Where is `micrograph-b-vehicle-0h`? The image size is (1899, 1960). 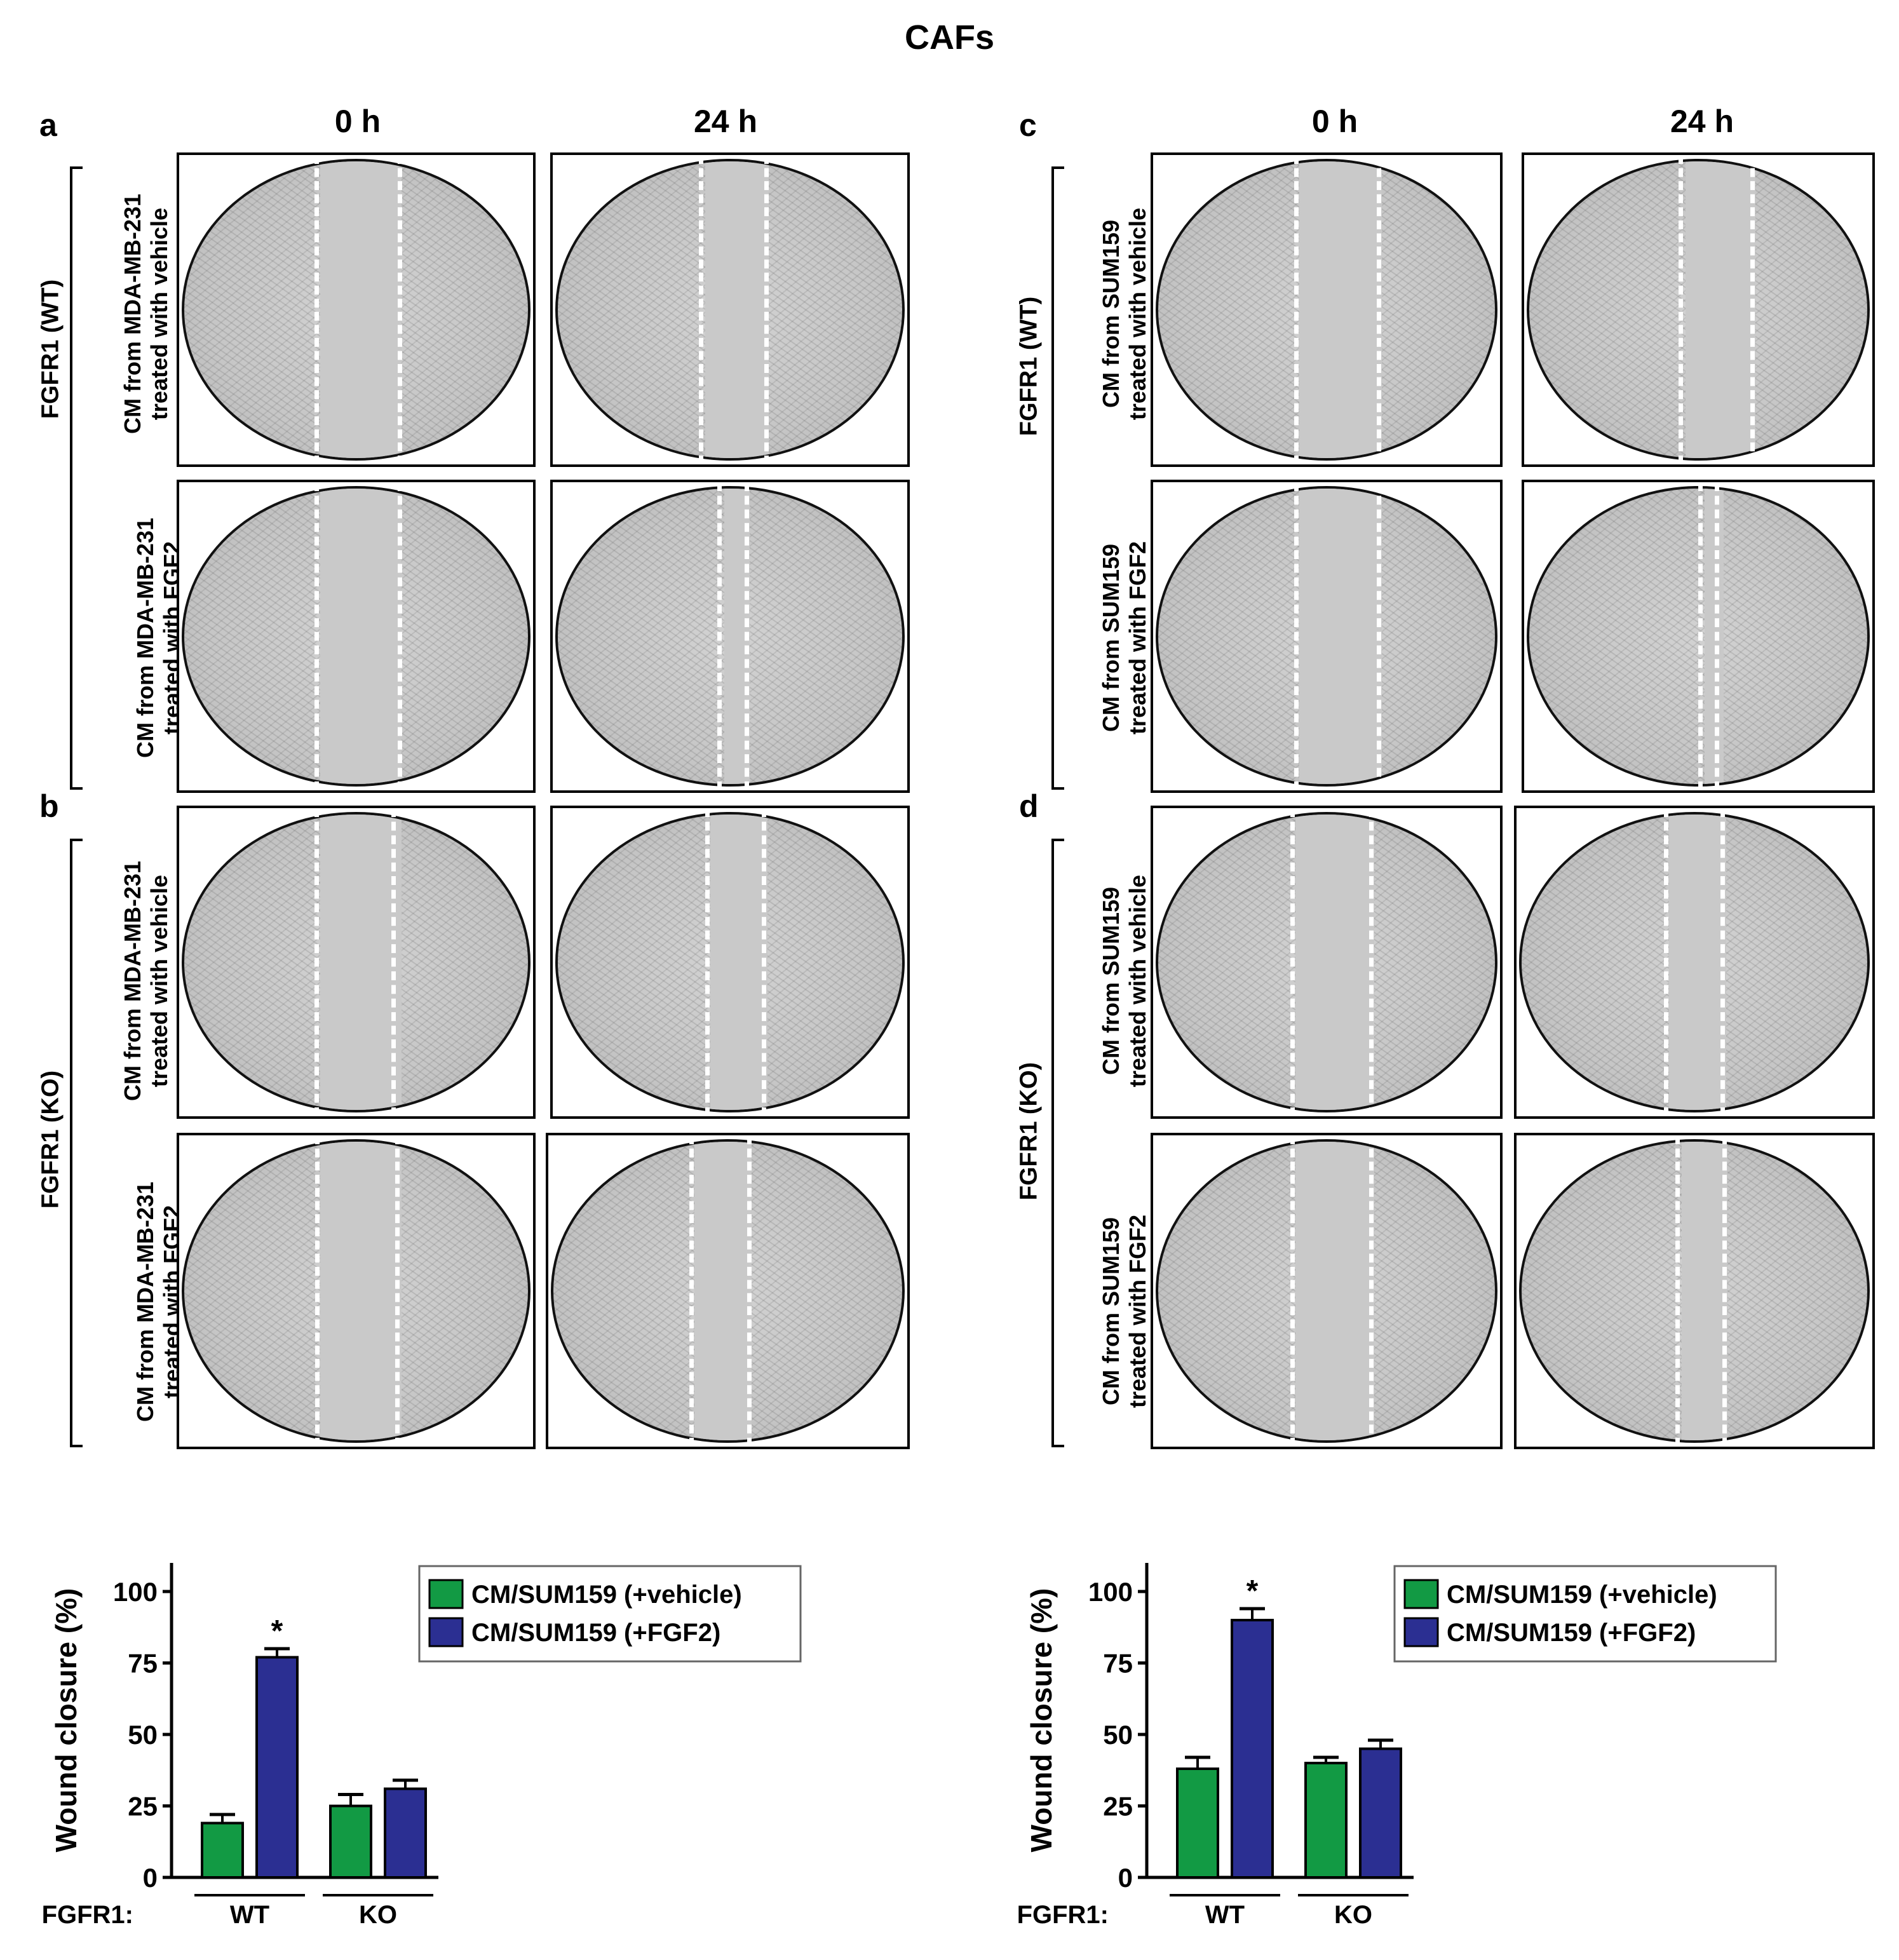
micrograph-b-vehicle-0h is located at coordinates (356, 962).